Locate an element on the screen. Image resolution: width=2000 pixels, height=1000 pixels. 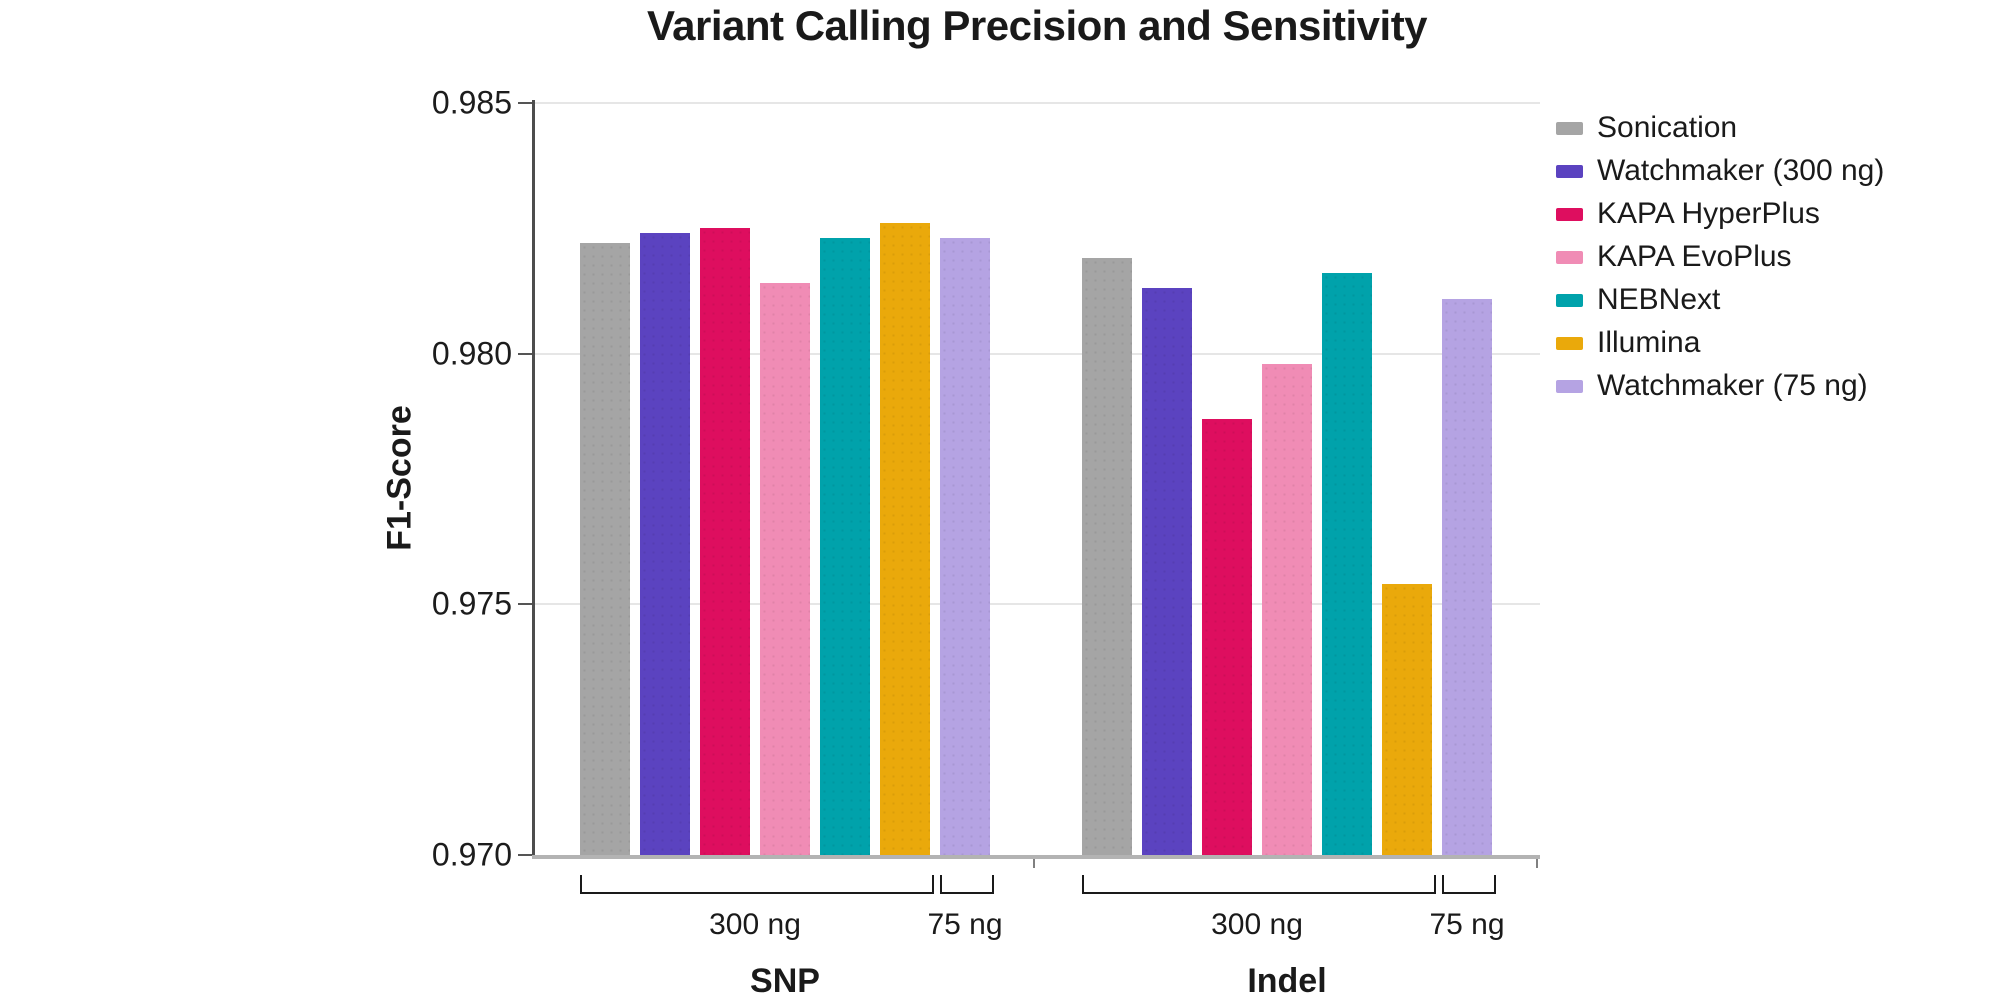
bracket-snp-300-ng is located at coordinates (757, 884).